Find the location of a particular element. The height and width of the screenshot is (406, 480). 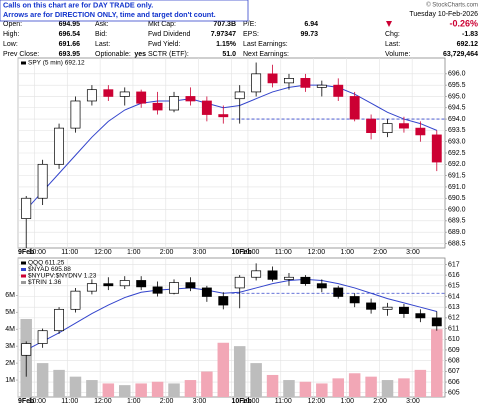

stat-label: P/E: is located at coordinates (249, 24).